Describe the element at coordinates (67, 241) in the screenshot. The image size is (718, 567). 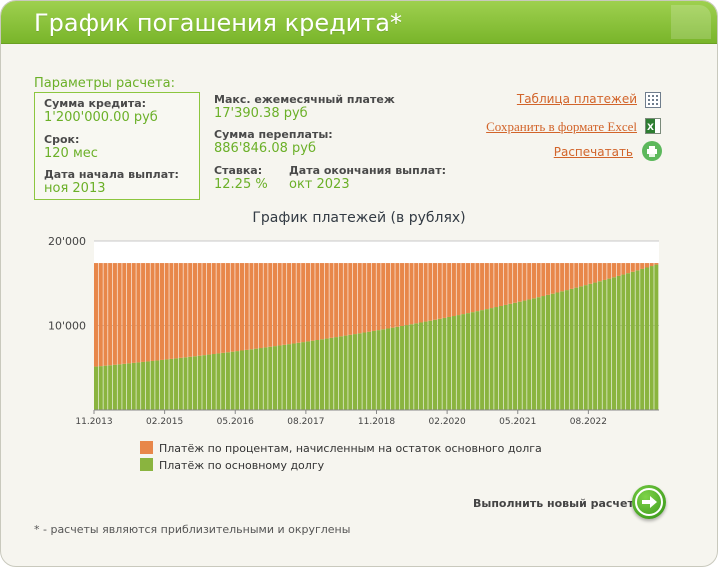
I see `y-tick-label: 20'000` at that location.